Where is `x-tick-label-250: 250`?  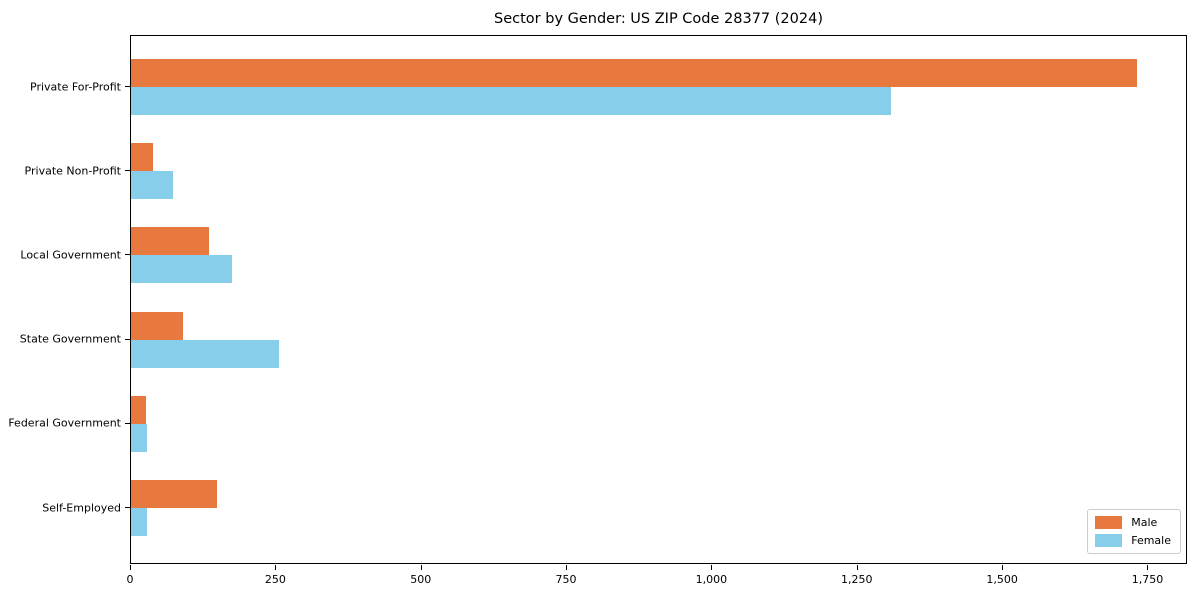
x-tick-label-250: 250 is located at coordinates (275, 579).